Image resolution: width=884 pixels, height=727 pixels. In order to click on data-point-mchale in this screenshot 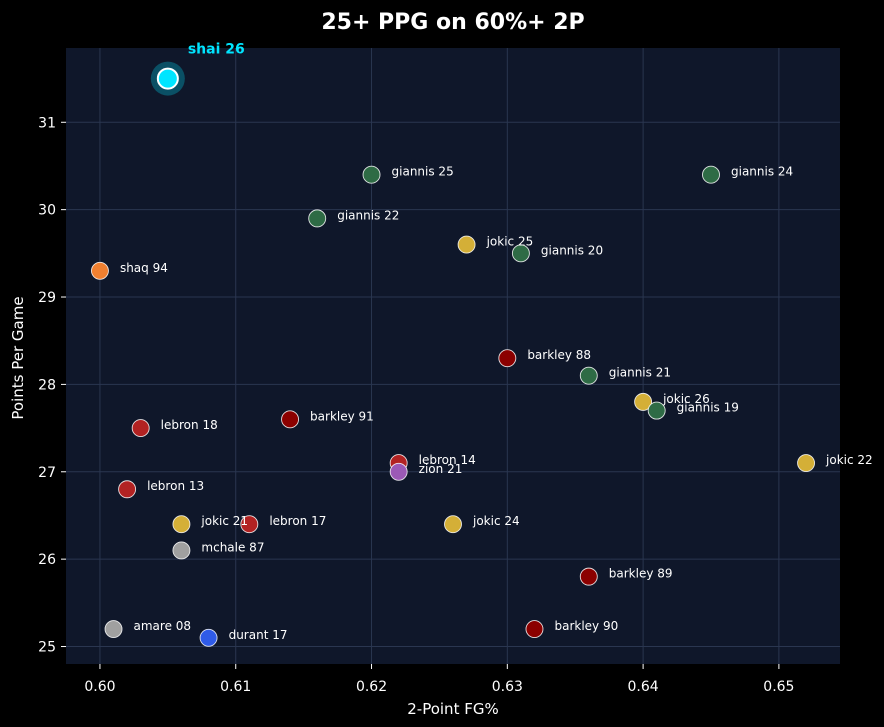, I will do `click(181, 550)`.